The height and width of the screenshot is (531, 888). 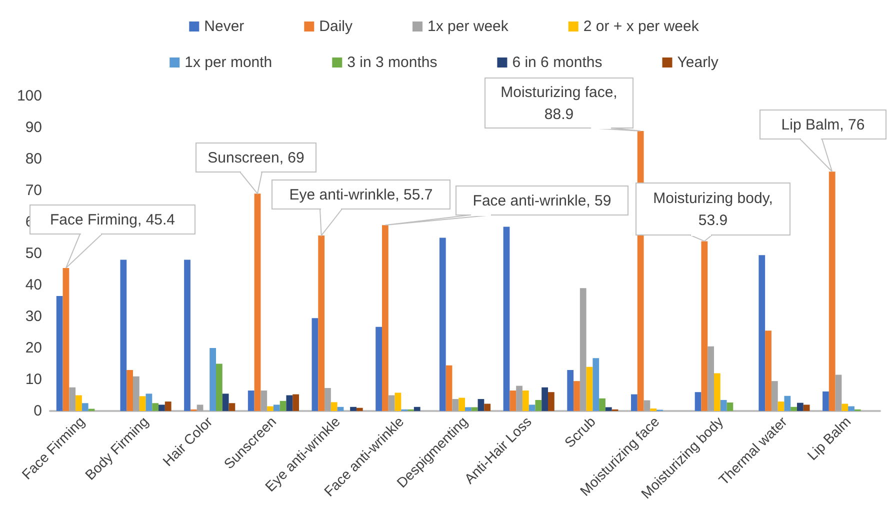 What do you see at coordinates (33, 159) in the screenshot?
I see `y-tick-label: 80` at bounding box center [33, 159].